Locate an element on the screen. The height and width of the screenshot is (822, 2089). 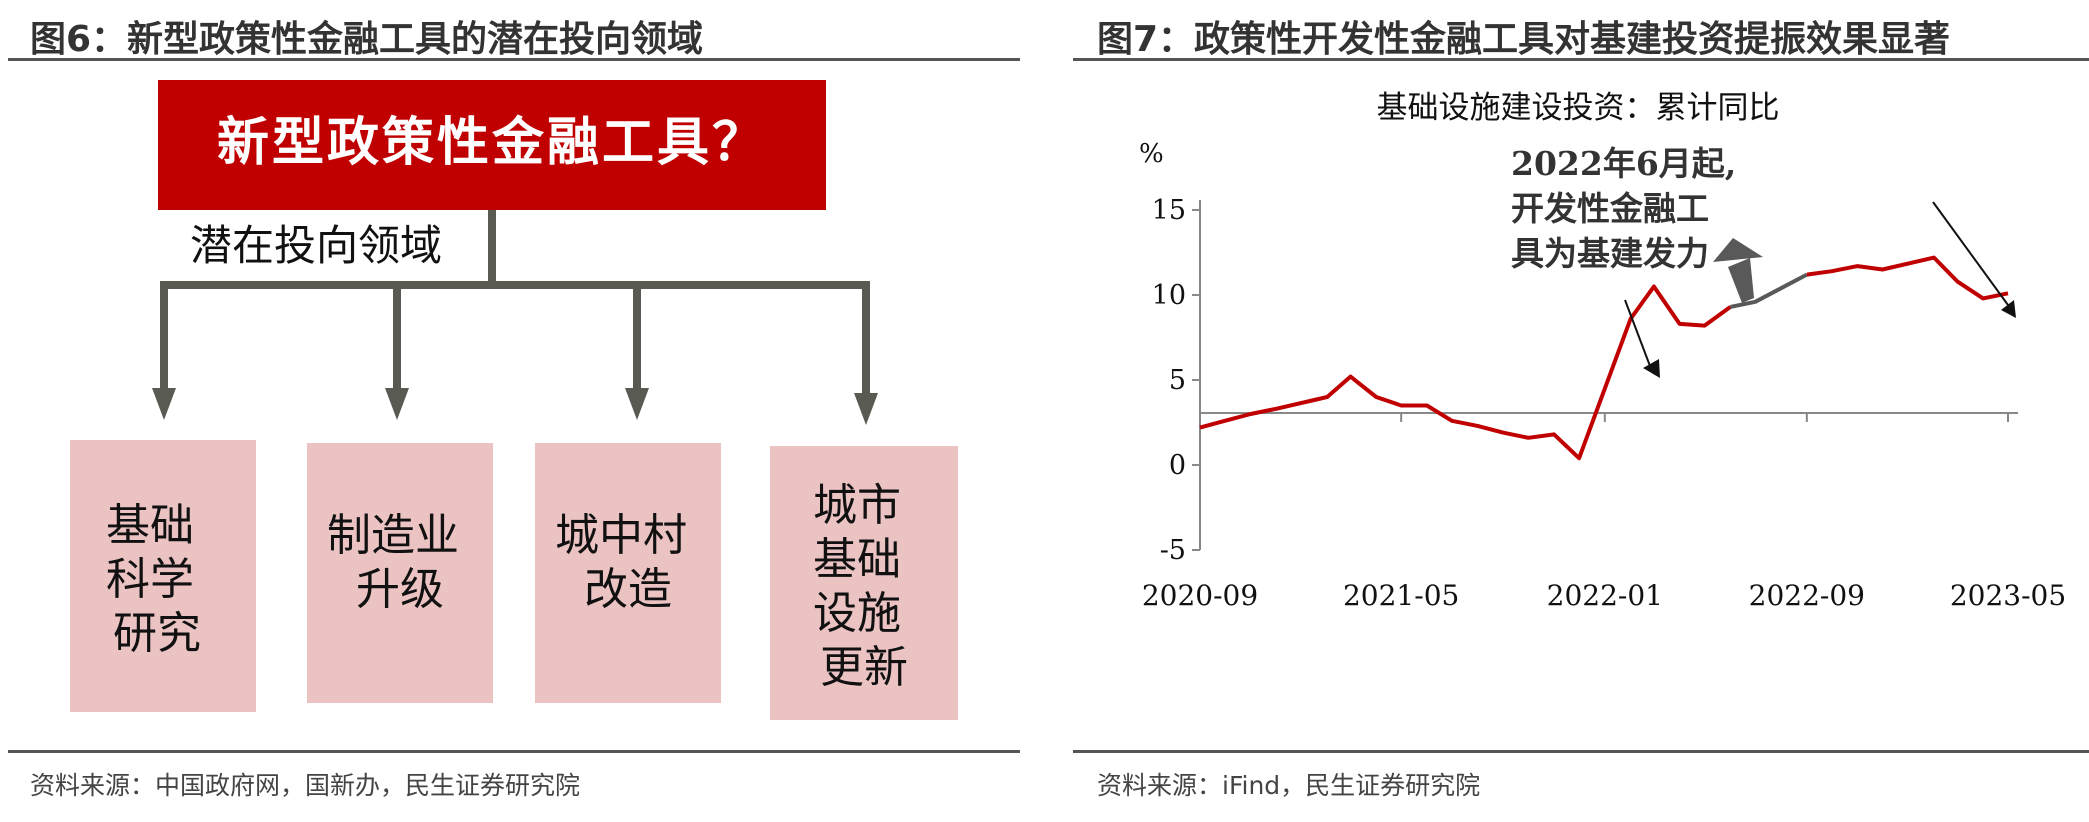
box-urban-infrastructure is located at coordinates (864, 583).